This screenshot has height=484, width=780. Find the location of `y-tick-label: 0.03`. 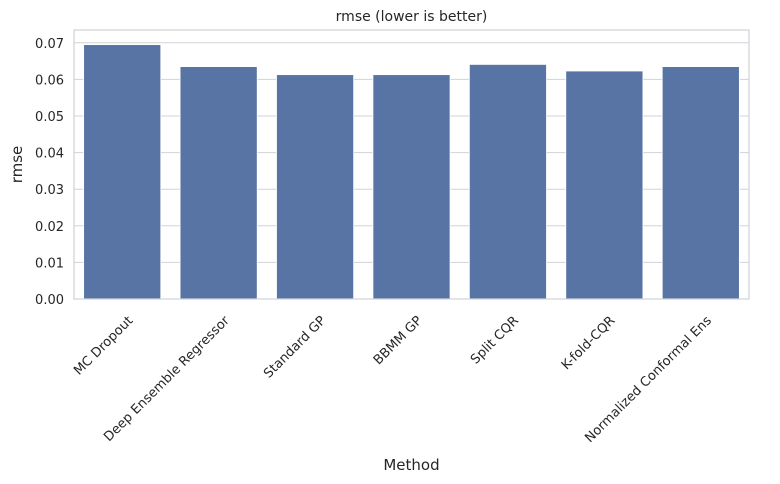

y-tick-label: 0.03 is located at coordinates (49, 190).